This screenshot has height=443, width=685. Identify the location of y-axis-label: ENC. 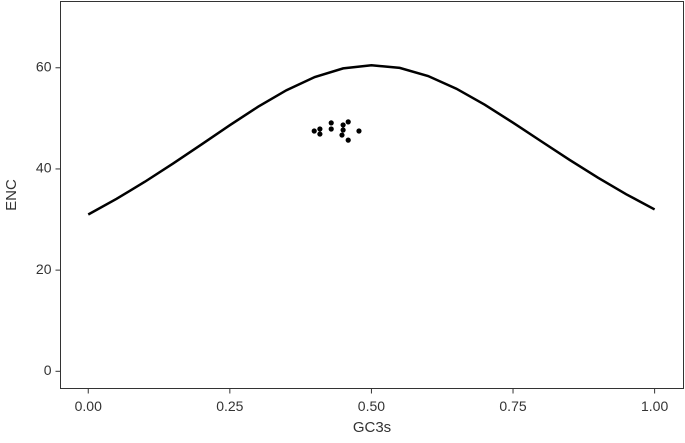
(11, 195).